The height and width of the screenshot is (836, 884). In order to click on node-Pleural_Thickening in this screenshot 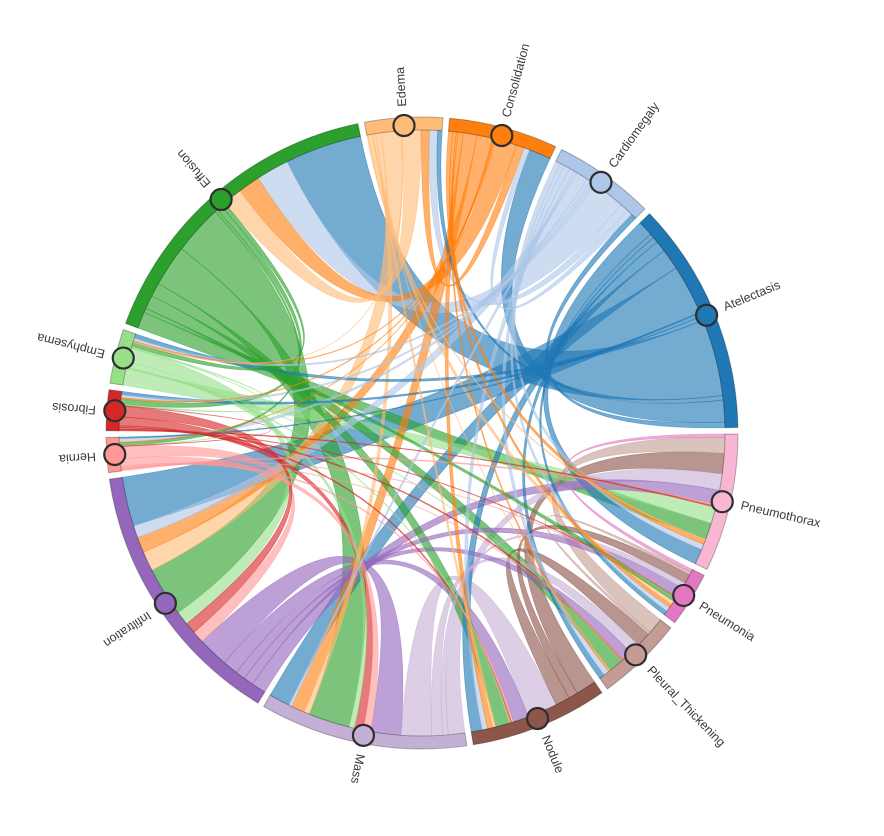, I will do `click(636, 655)`.